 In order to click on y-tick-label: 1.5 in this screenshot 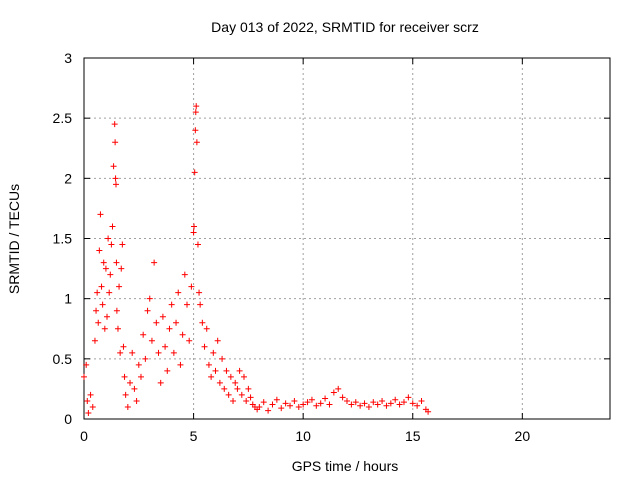, I will do `click(63, 239)`.